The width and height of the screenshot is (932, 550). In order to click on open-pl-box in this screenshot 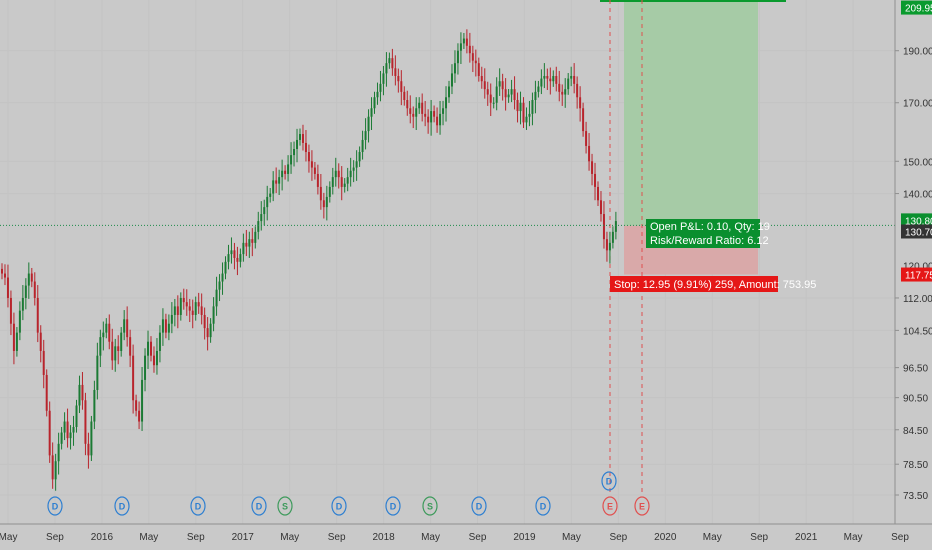, I will do `click(703, 233)`.